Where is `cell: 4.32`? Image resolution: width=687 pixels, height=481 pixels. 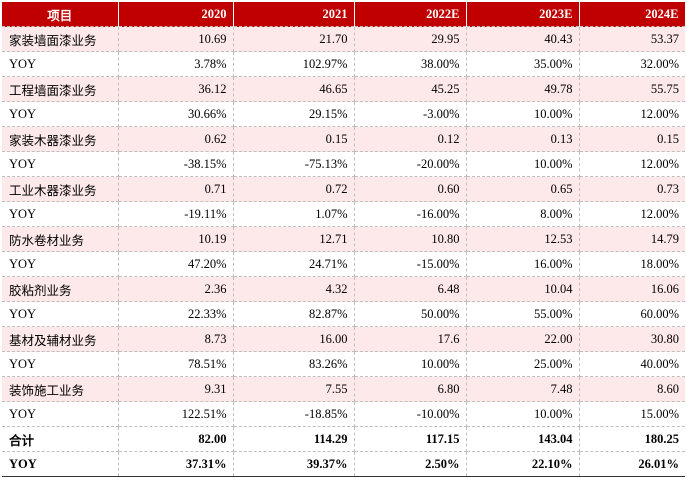
cell: 4.32 is located at coordinates (294, 289).